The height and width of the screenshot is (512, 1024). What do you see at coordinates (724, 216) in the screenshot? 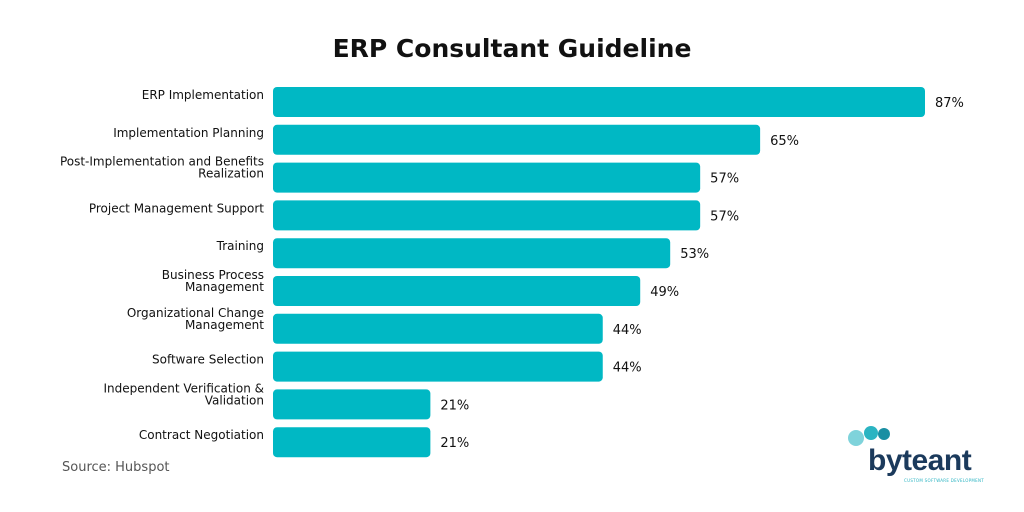
I see `value-label-3: 57%` at bounding box center [724, 216].